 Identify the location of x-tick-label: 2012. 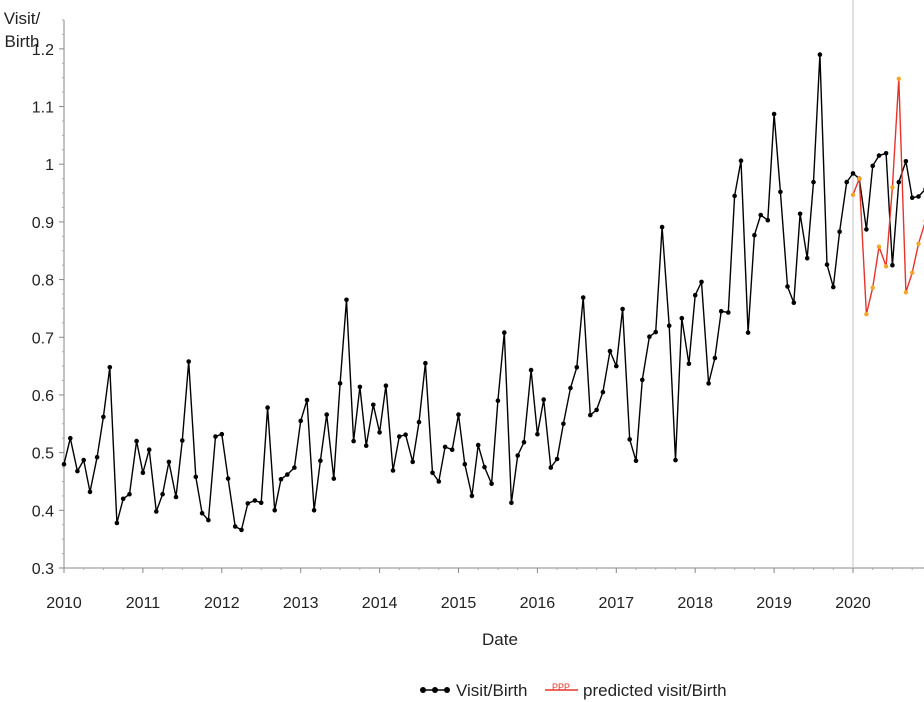
(222, 603).